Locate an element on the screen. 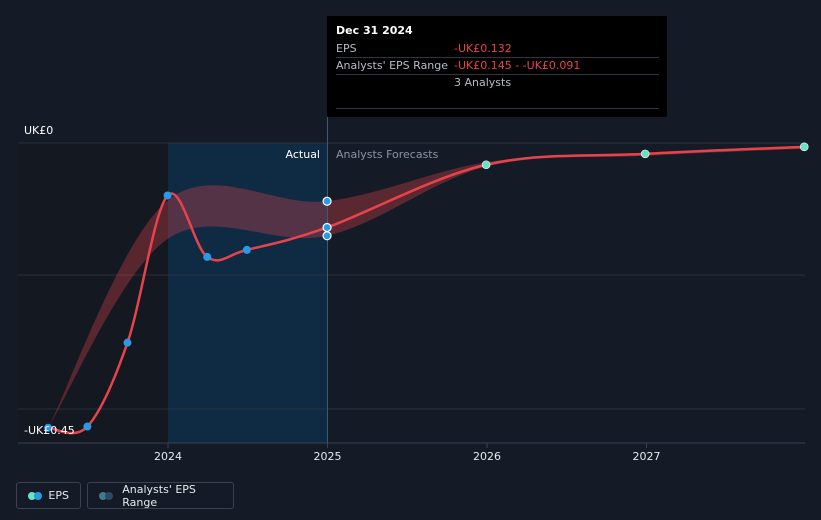 The image size is (821, 520). x-tick-label: 2025 is located at coordinates (328, 456).